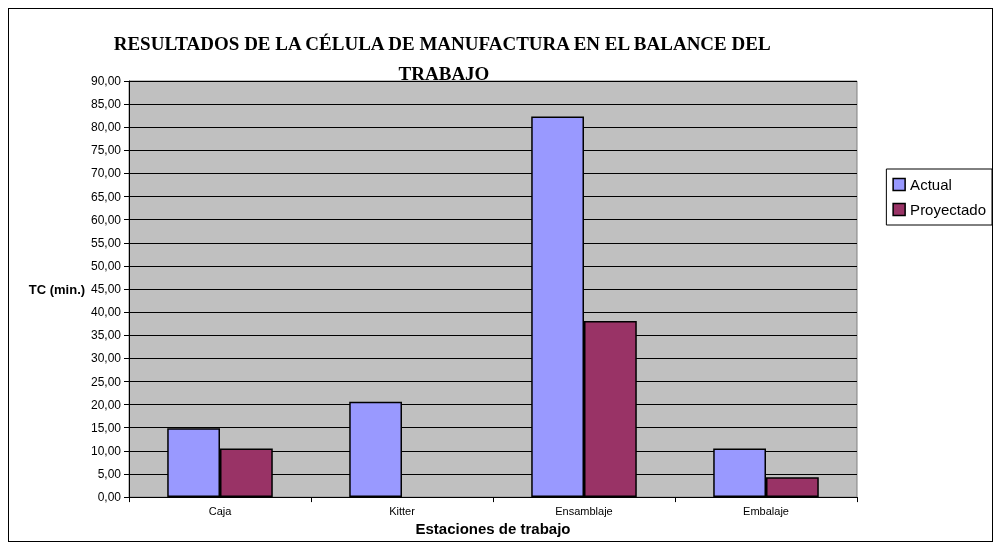  What do you see at coordinates (106, 265) in the screenshot?
I see `y-tick-label: 50,00` at bounding box center [106, 265].